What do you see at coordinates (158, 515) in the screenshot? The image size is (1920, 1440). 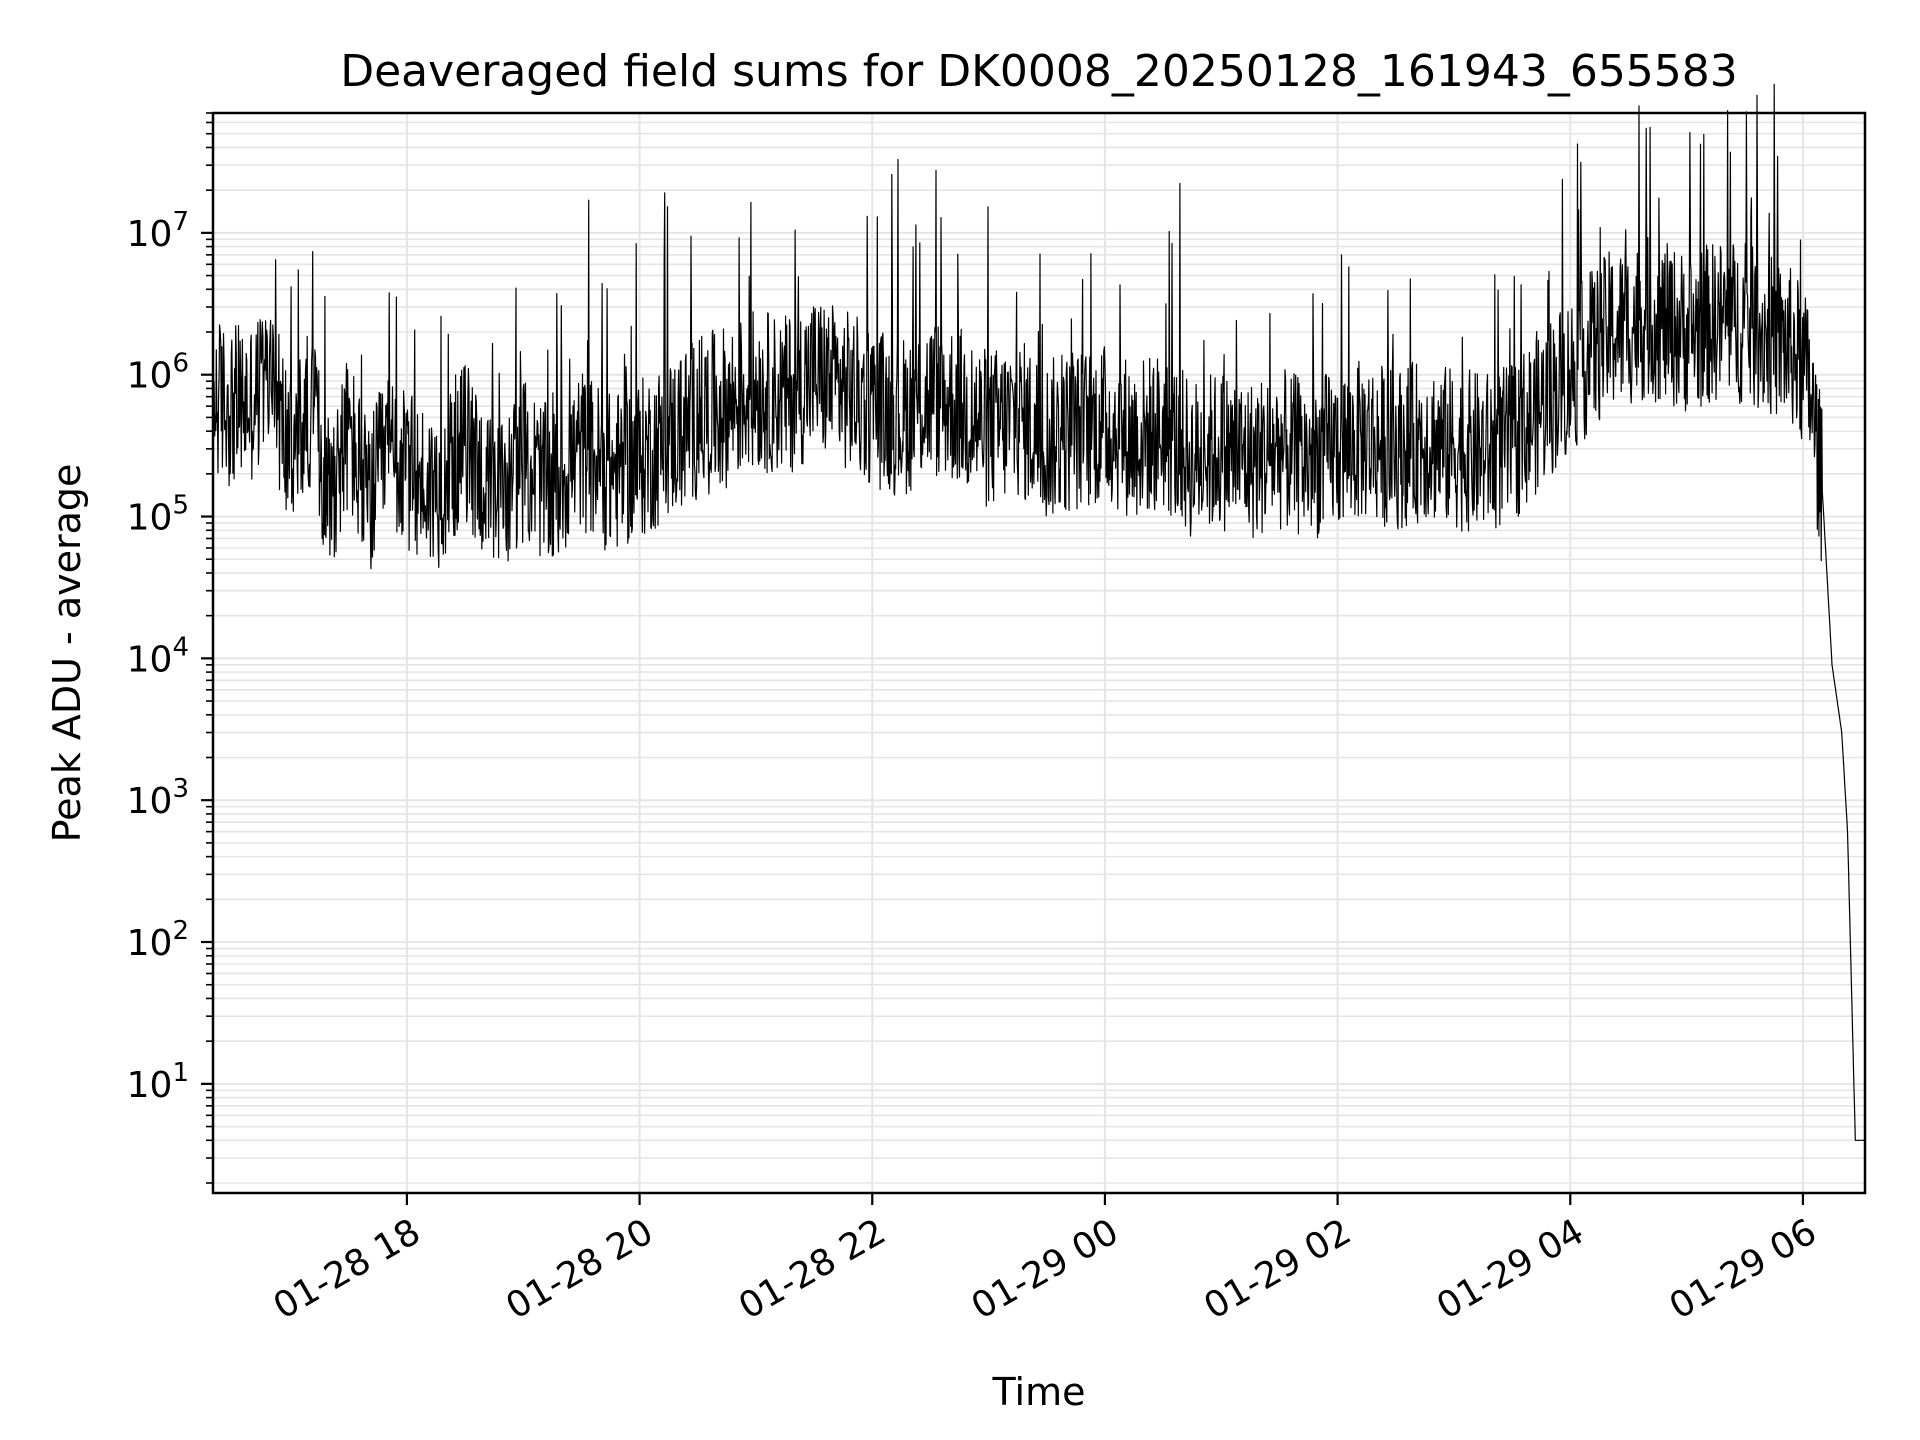 I see `y-tick-label: 10⁵` at bounding box center [158, 515].